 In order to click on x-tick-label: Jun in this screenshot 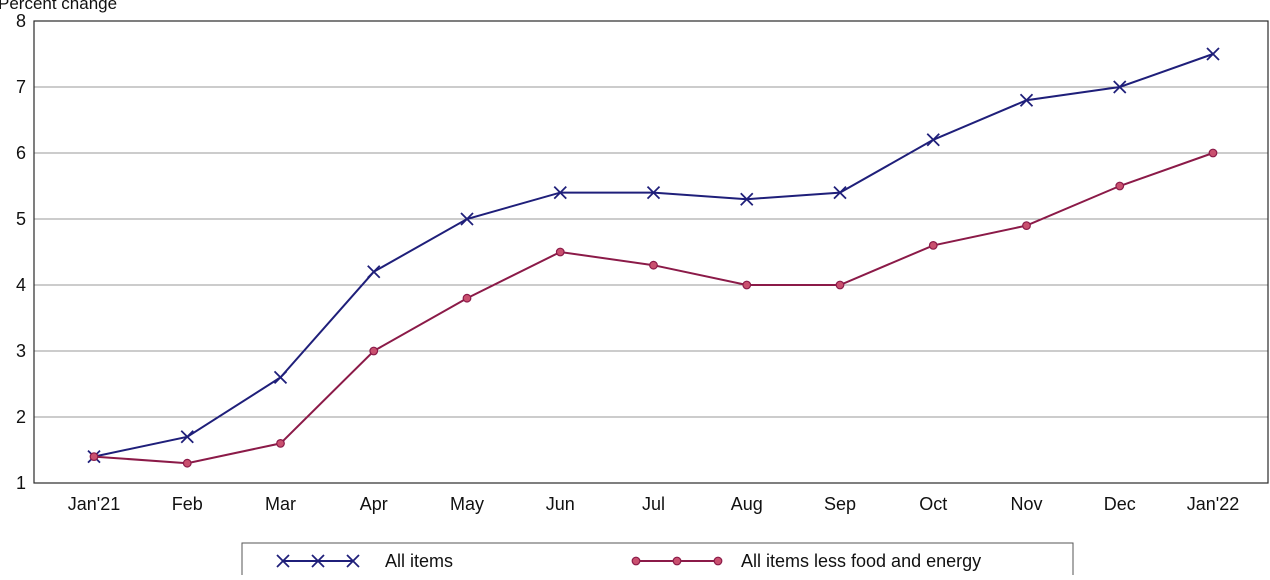, I will do `click(560, 504)`.